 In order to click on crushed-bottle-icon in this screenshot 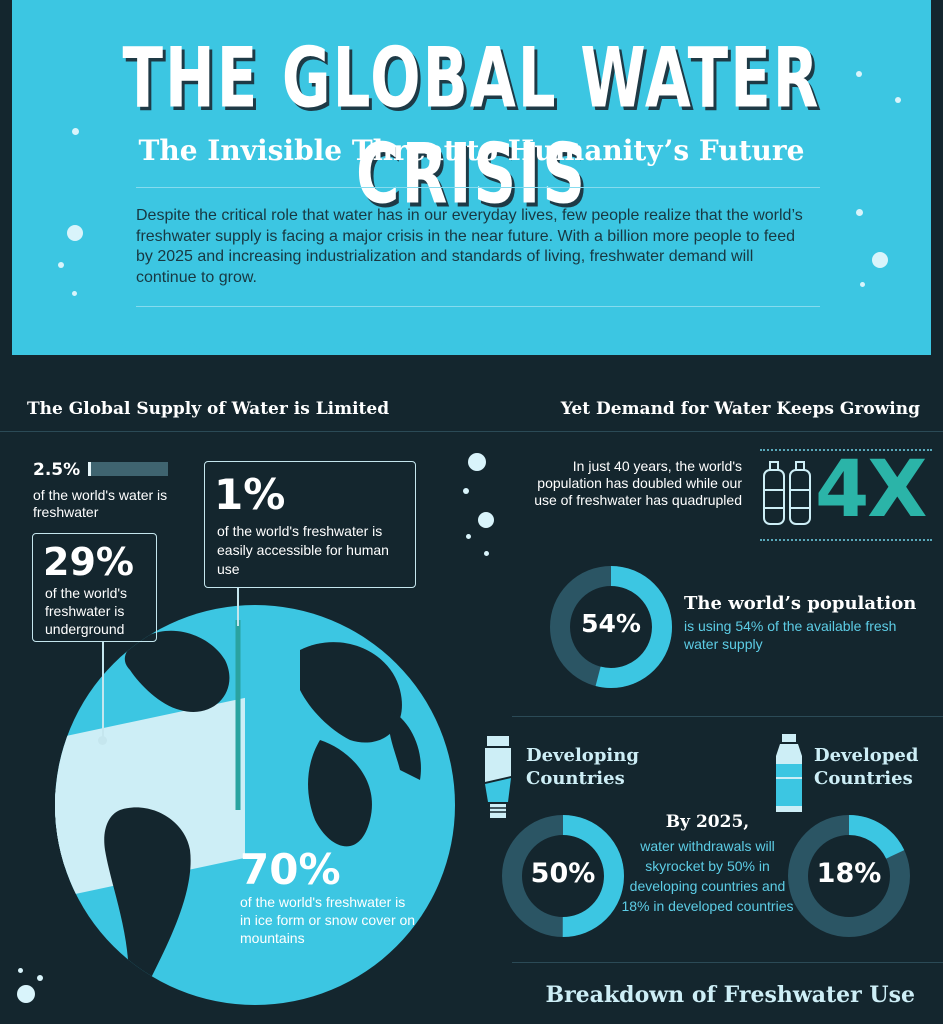, I will do `click(498, 777)`.